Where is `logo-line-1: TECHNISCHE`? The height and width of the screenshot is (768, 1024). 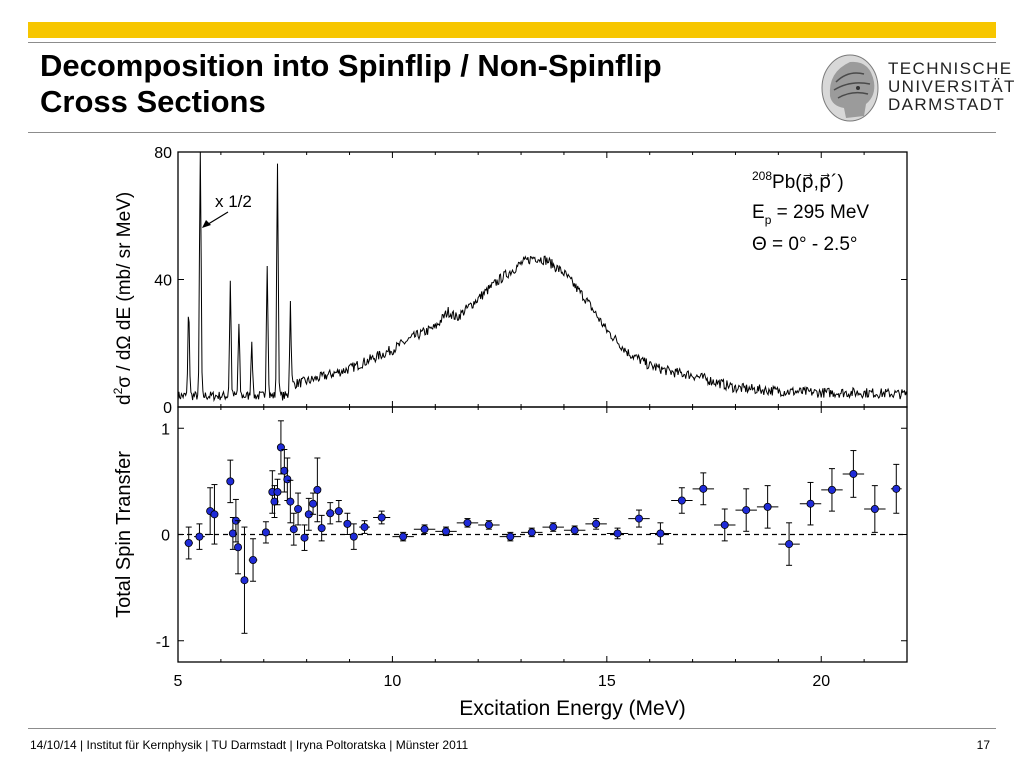 logo-line-1: TECHNISCHE is located at coordinates (950, 68).